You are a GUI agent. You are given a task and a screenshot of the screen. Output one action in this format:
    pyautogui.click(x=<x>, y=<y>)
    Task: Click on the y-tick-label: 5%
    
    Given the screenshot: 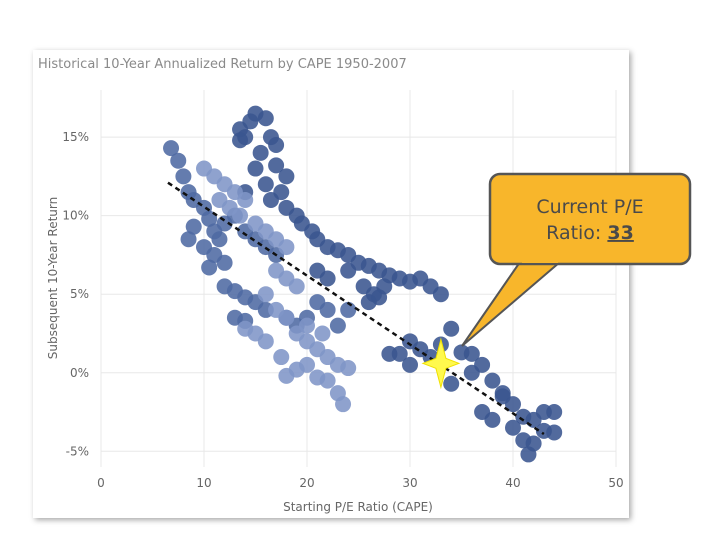 What is the action you would take?
    pyautogui.click(x=79, y=294)
    